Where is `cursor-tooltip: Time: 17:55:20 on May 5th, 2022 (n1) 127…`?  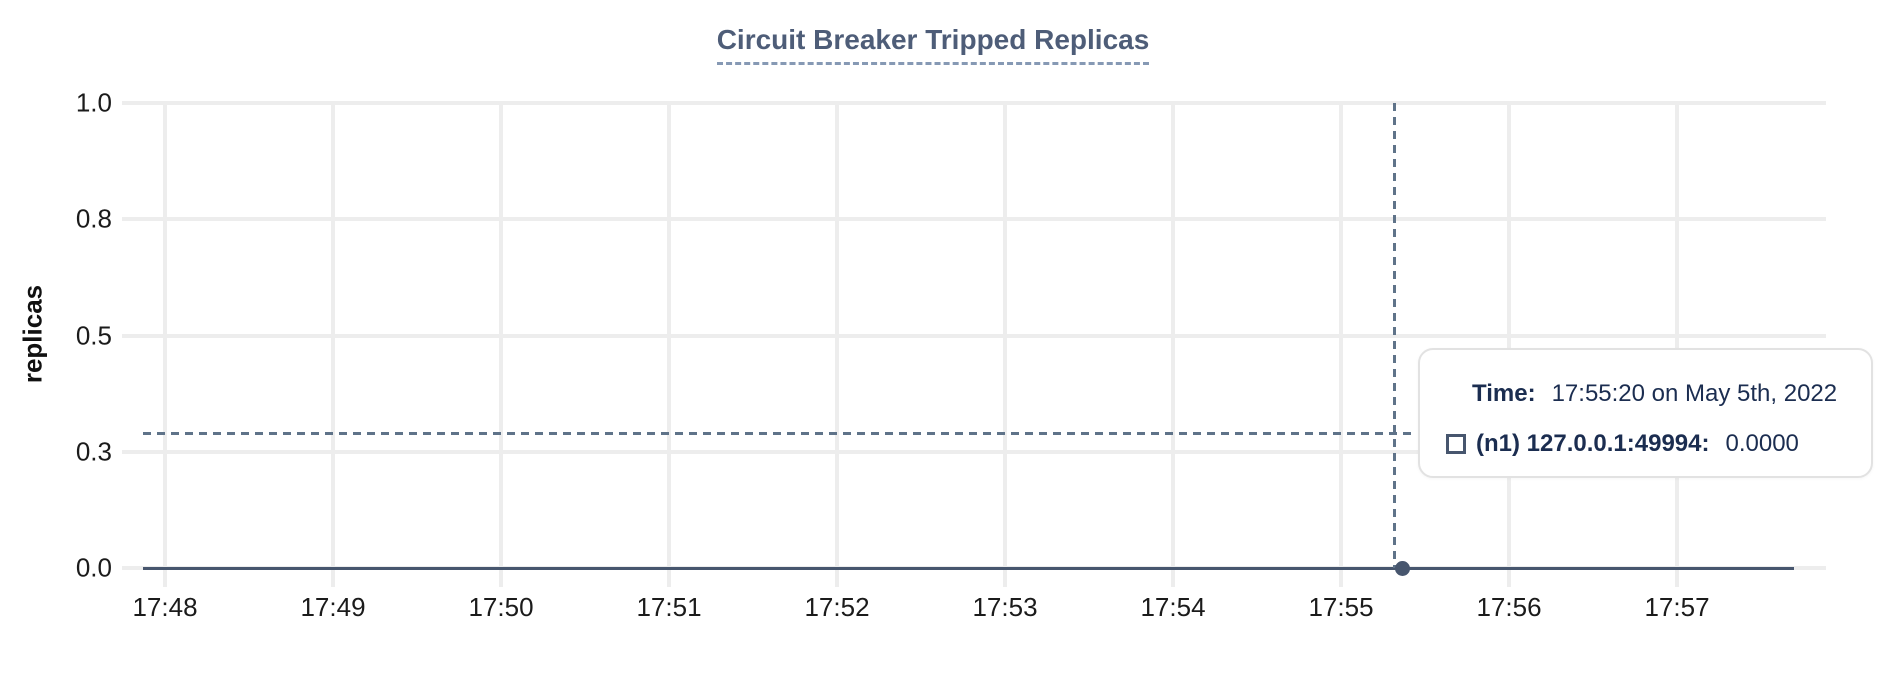
cursor-tooltip: Time: 17:55:20 on May 5th, 2022 (n1) 127… is located at coordinates (1645, 413).